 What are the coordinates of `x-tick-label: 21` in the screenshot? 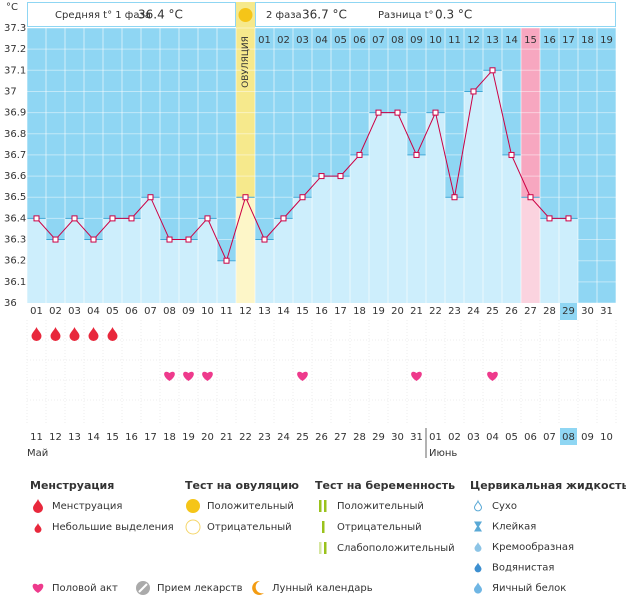 It's located at (416, 311).